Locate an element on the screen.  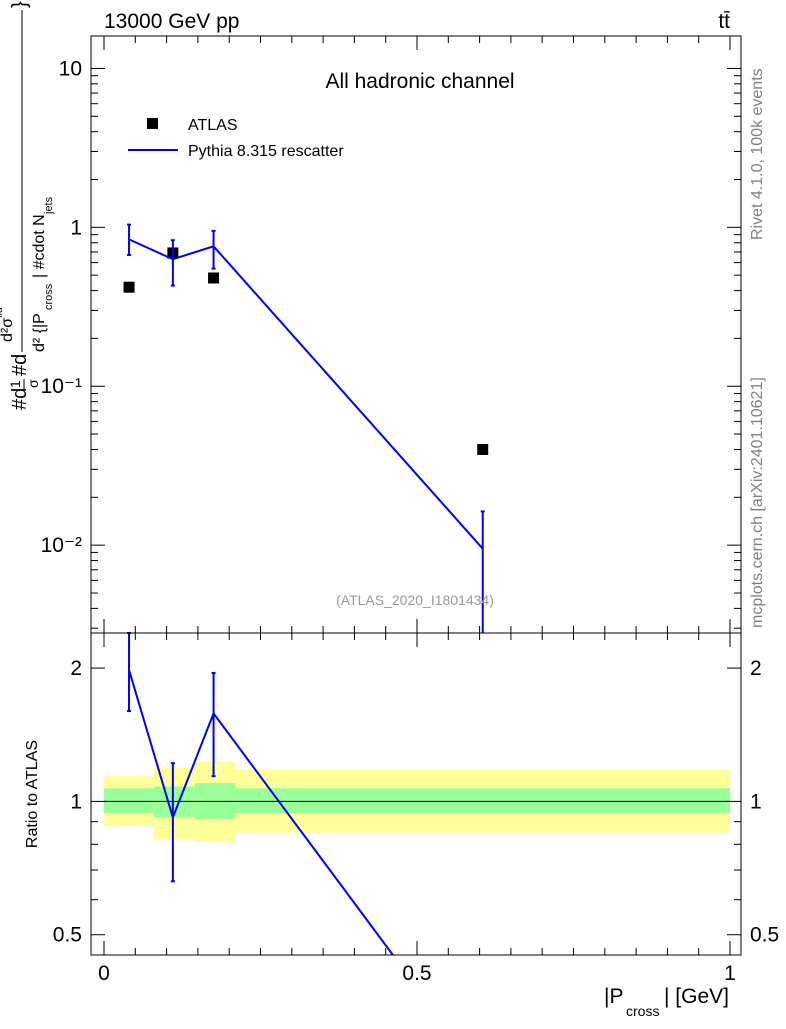
ratio-y-tick-label: 1 is located at coordinates (76, 801).